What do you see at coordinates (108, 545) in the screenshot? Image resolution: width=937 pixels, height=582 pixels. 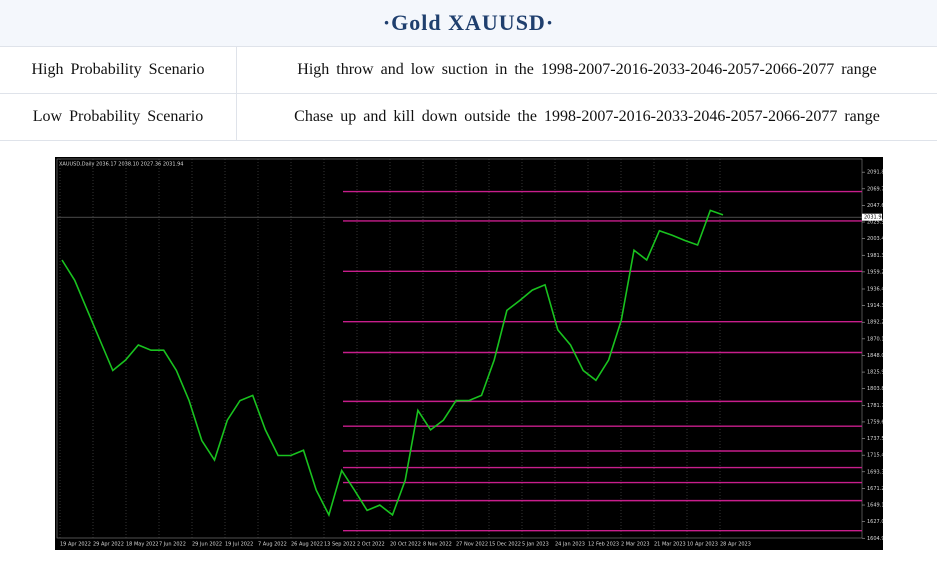 I see `x-tick-label: 29 Apr 2022` at bounding box center [108, 545].